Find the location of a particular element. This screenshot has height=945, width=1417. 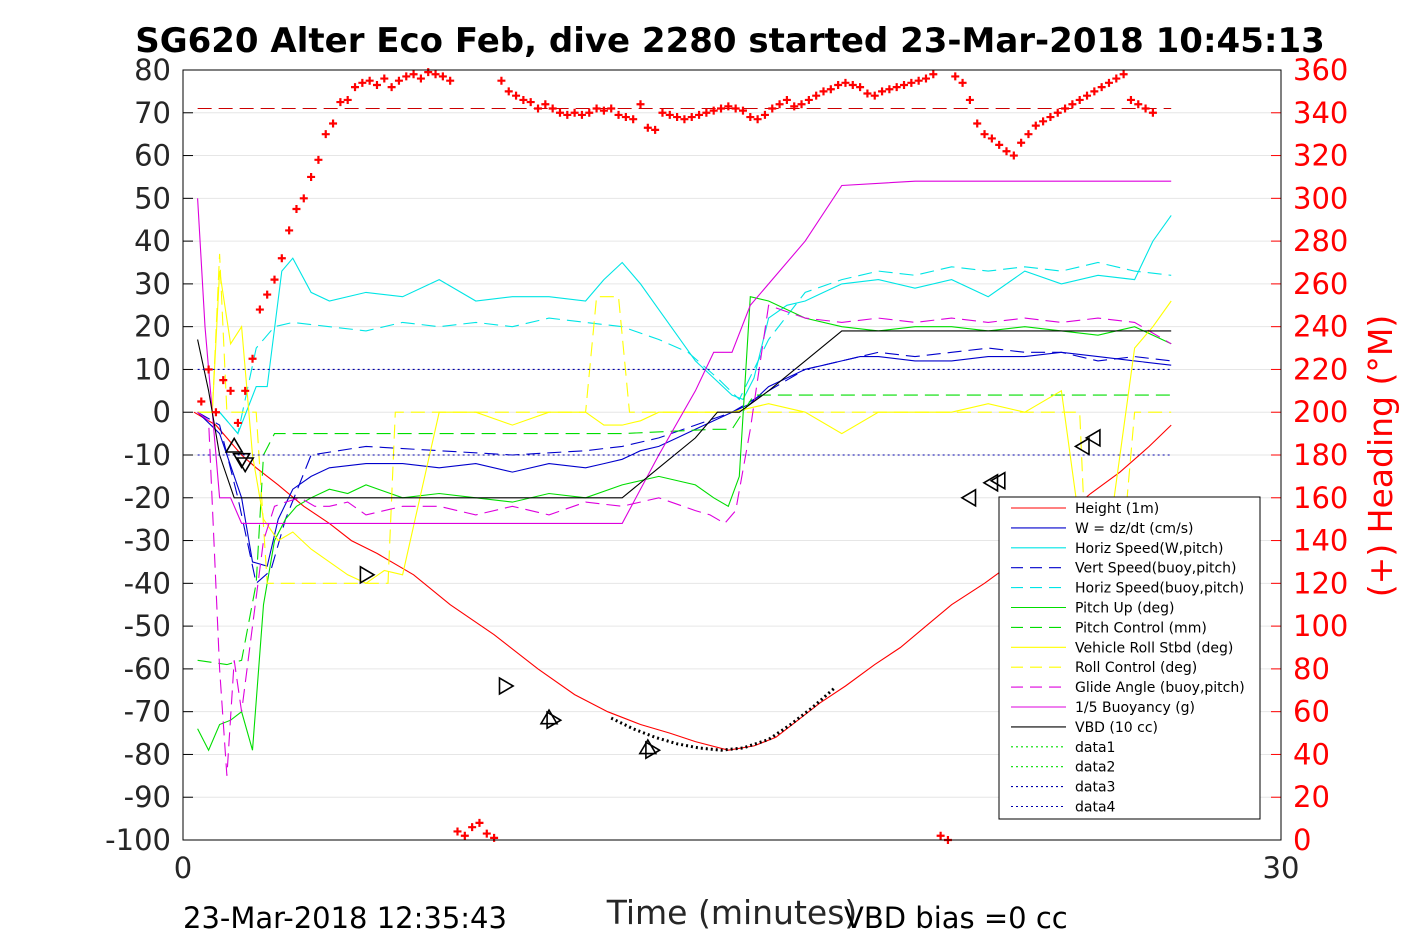

y-tick-label-left: -40 is located at coordinates (147, 583).